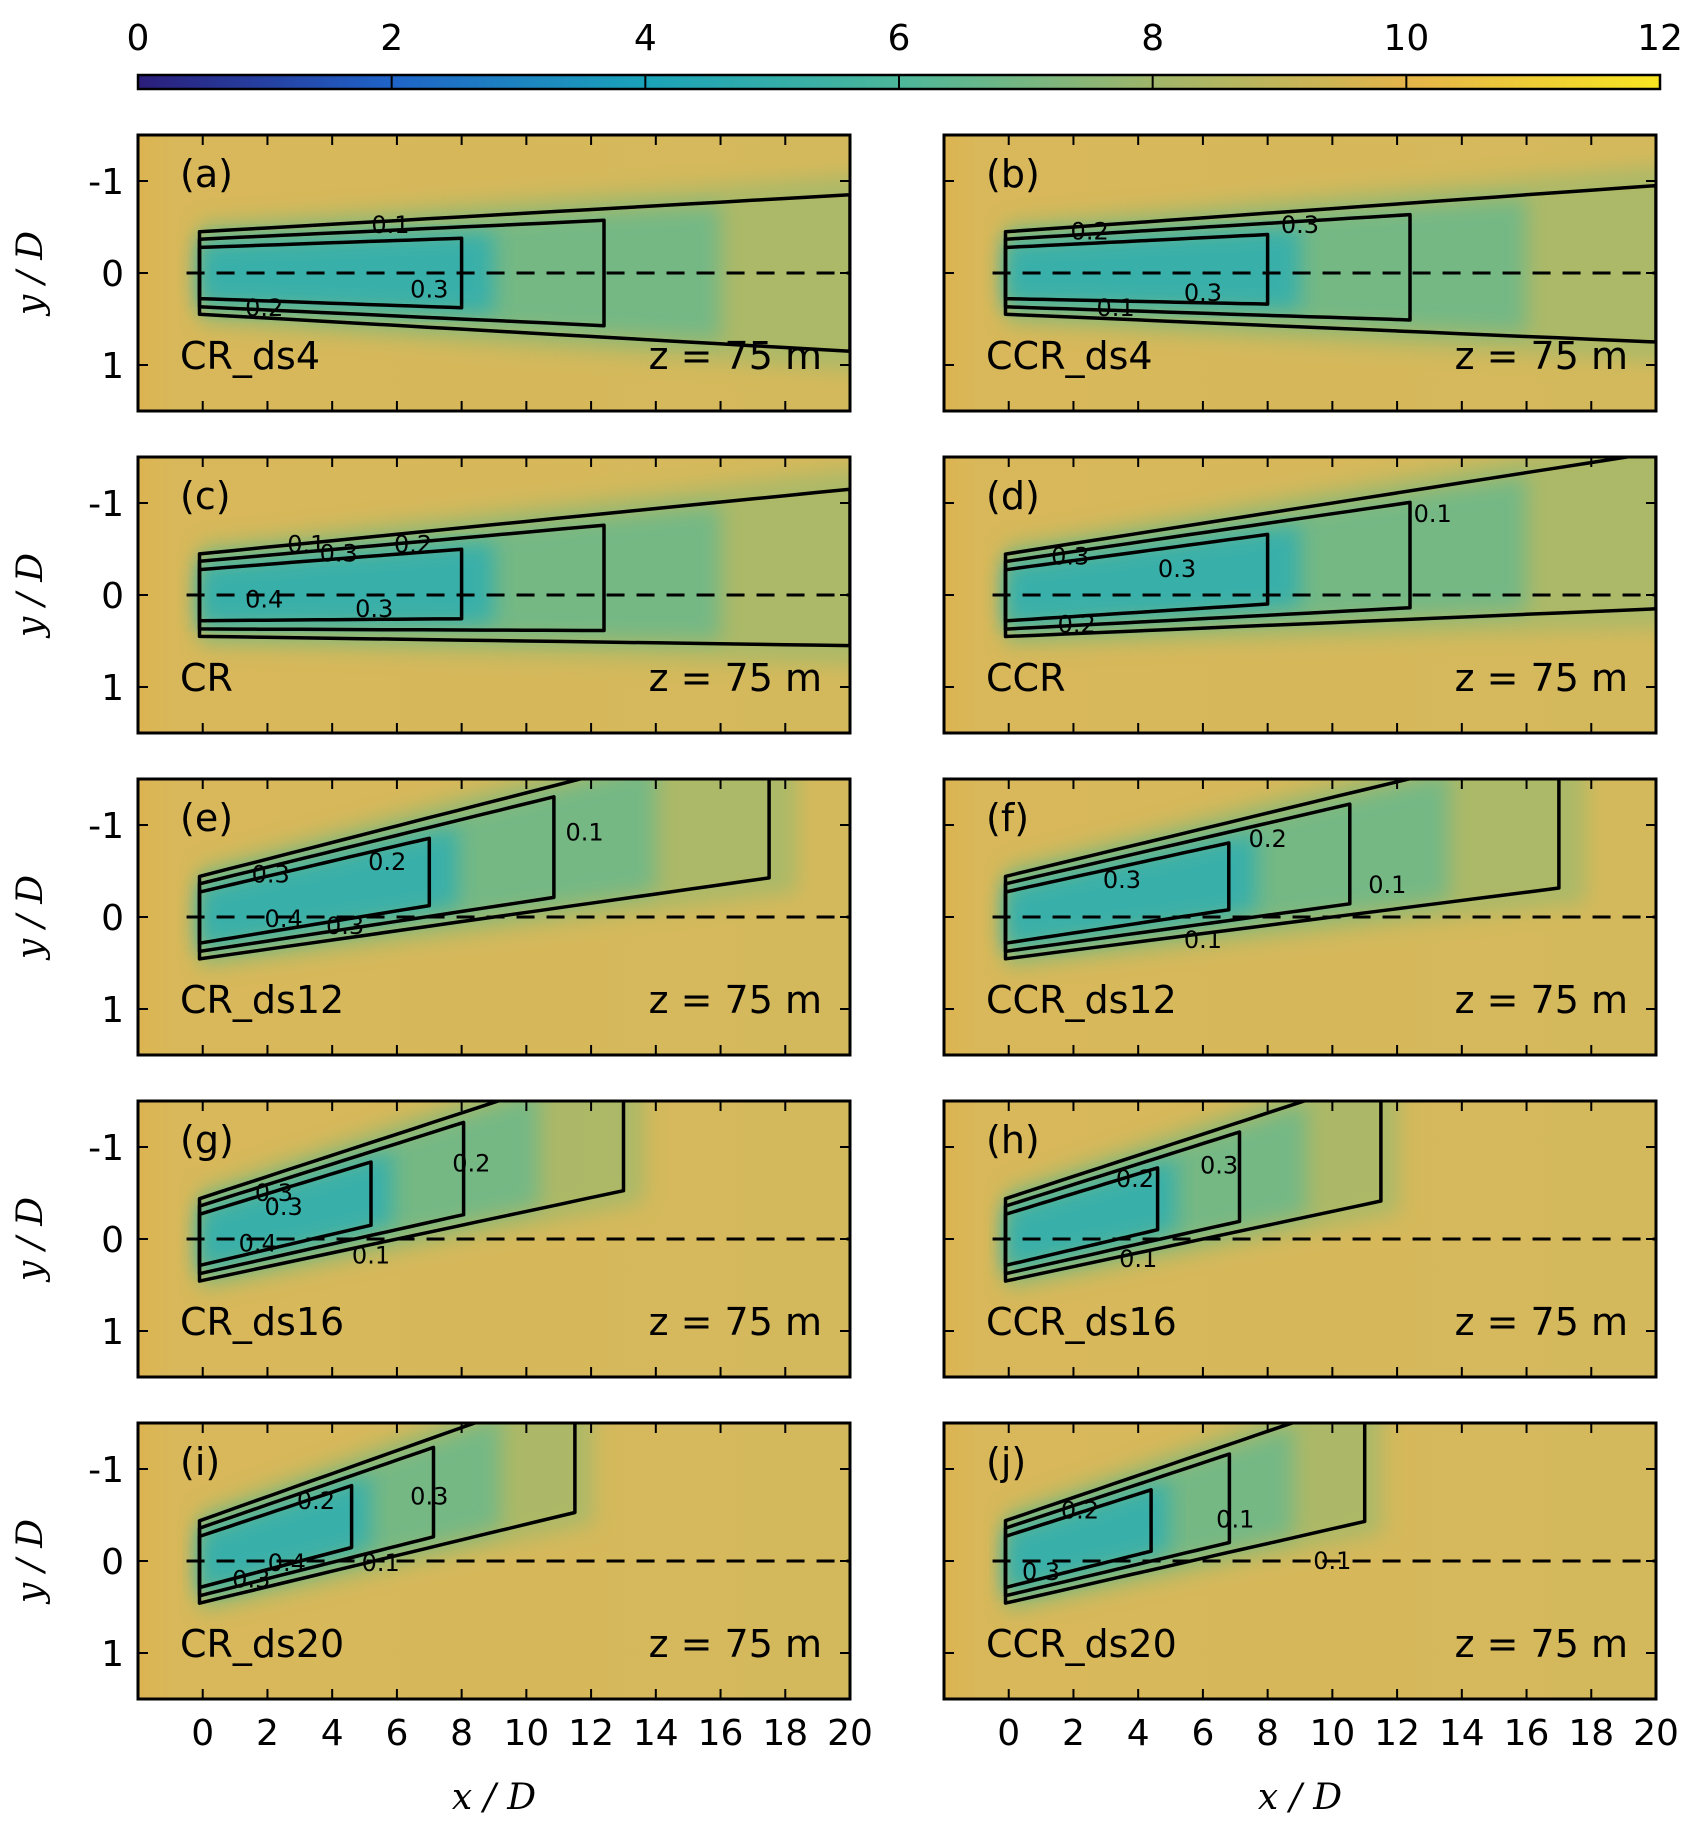 This screenshot has width=1701, height=1839. What do you see at coordinates (206, 678) in the screenshot?
I see `case-label: CR` at bounding box center [206, 678].